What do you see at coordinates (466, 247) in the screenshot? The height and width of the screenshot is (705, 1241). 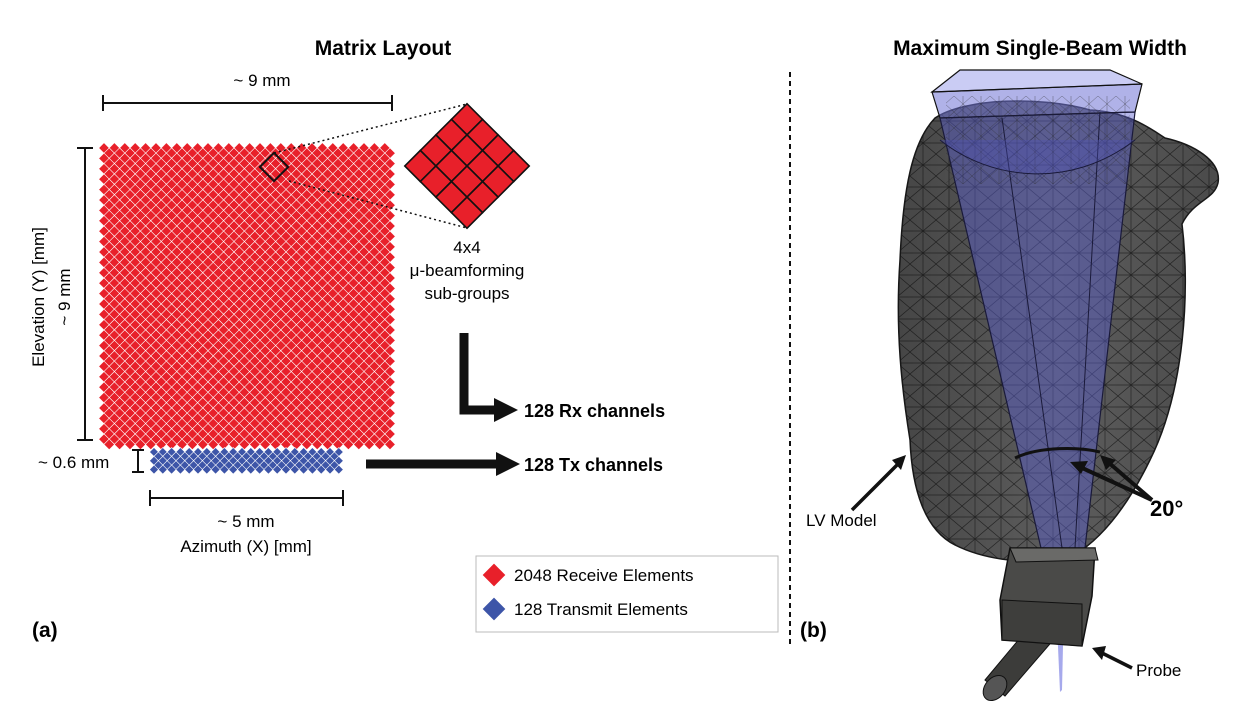 I see `subgroup-label-line1: 4x4` at bounding box center [466, 247].